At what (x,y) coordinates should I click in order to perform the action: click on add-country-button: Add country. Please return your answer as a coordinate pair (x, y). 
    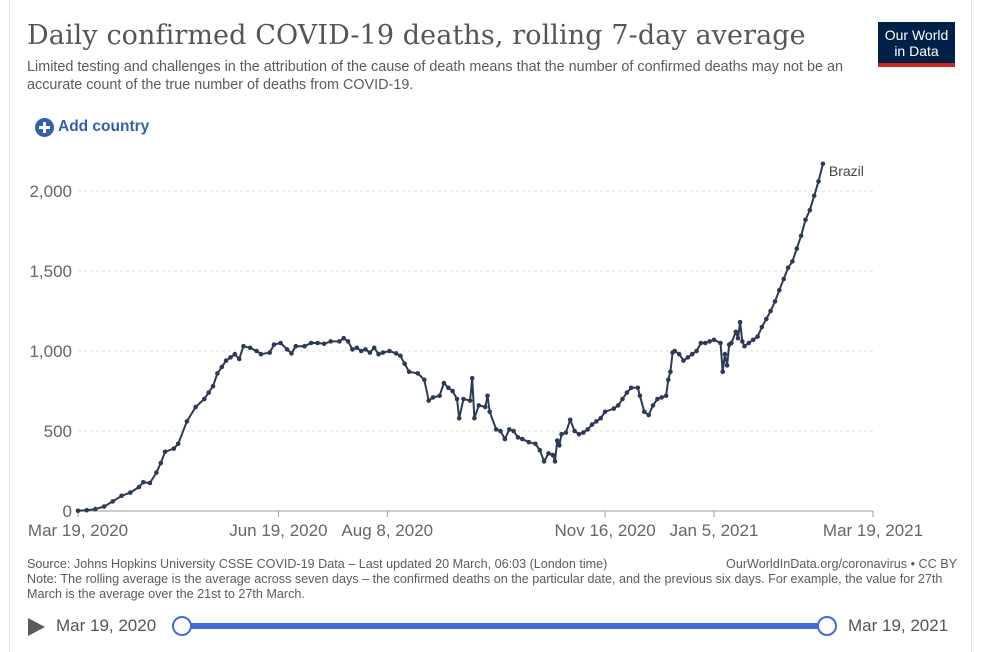
    Looking at the image, I should click on (92, 127).